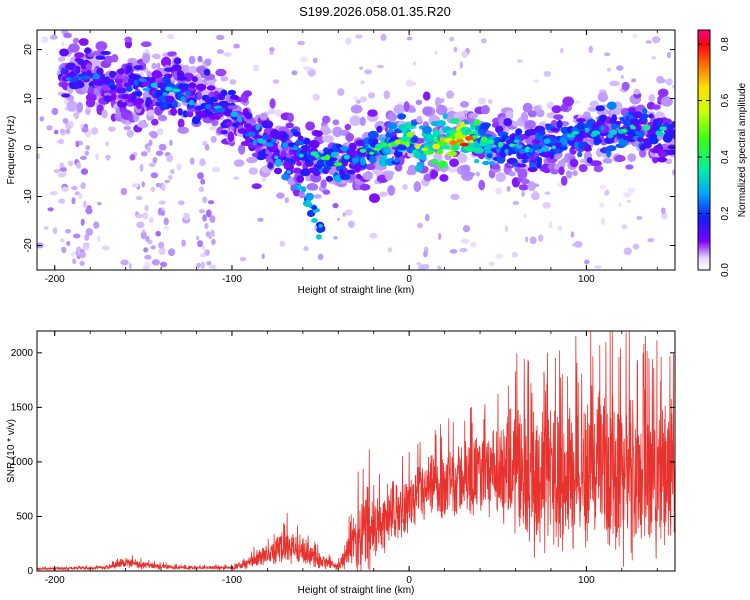 The height and width of the screenshot is (600, 750). What do you see at coordinates (11, 451) in the screenshot?
I see `snr-y-label: SNR (10 * v/v)` at bounding box center [11, 451].